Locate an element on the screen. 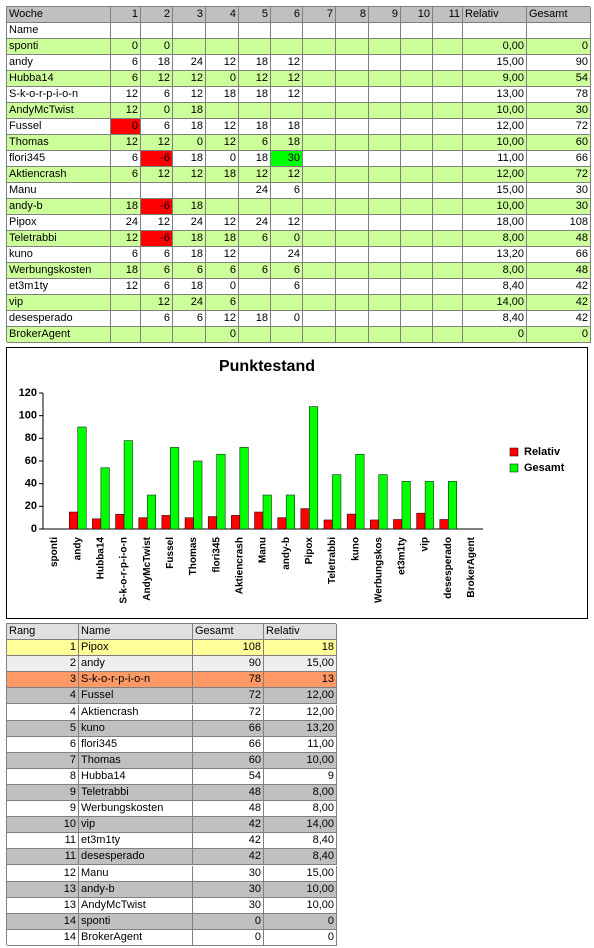  table-cell: Thomas is located at coordinates (136, 760).